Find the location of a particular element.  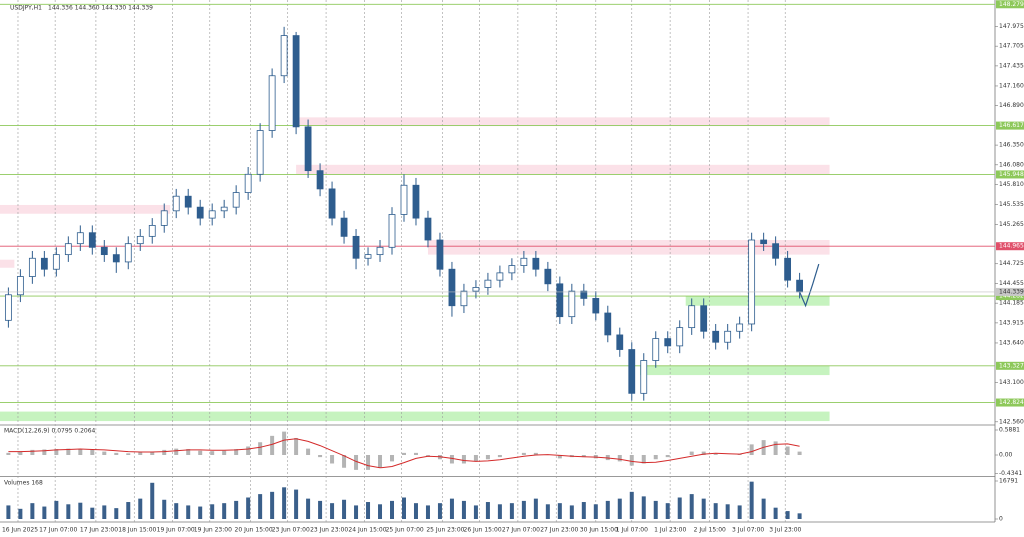

y-tick-label: 145.810 is located at coordinates (1011, 184).